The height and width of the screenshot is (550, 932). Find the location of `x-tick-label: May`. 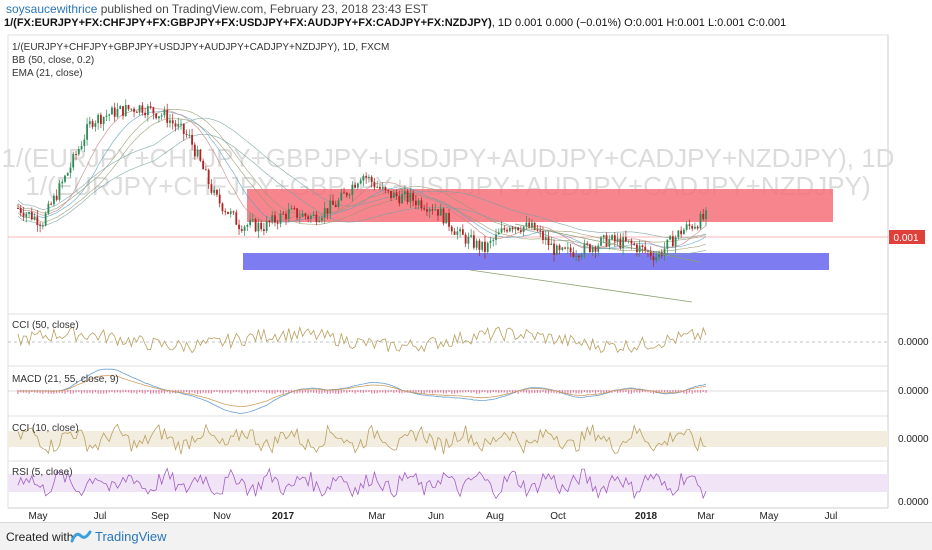

x-tick-label: May is located at coordinates (38, 516).